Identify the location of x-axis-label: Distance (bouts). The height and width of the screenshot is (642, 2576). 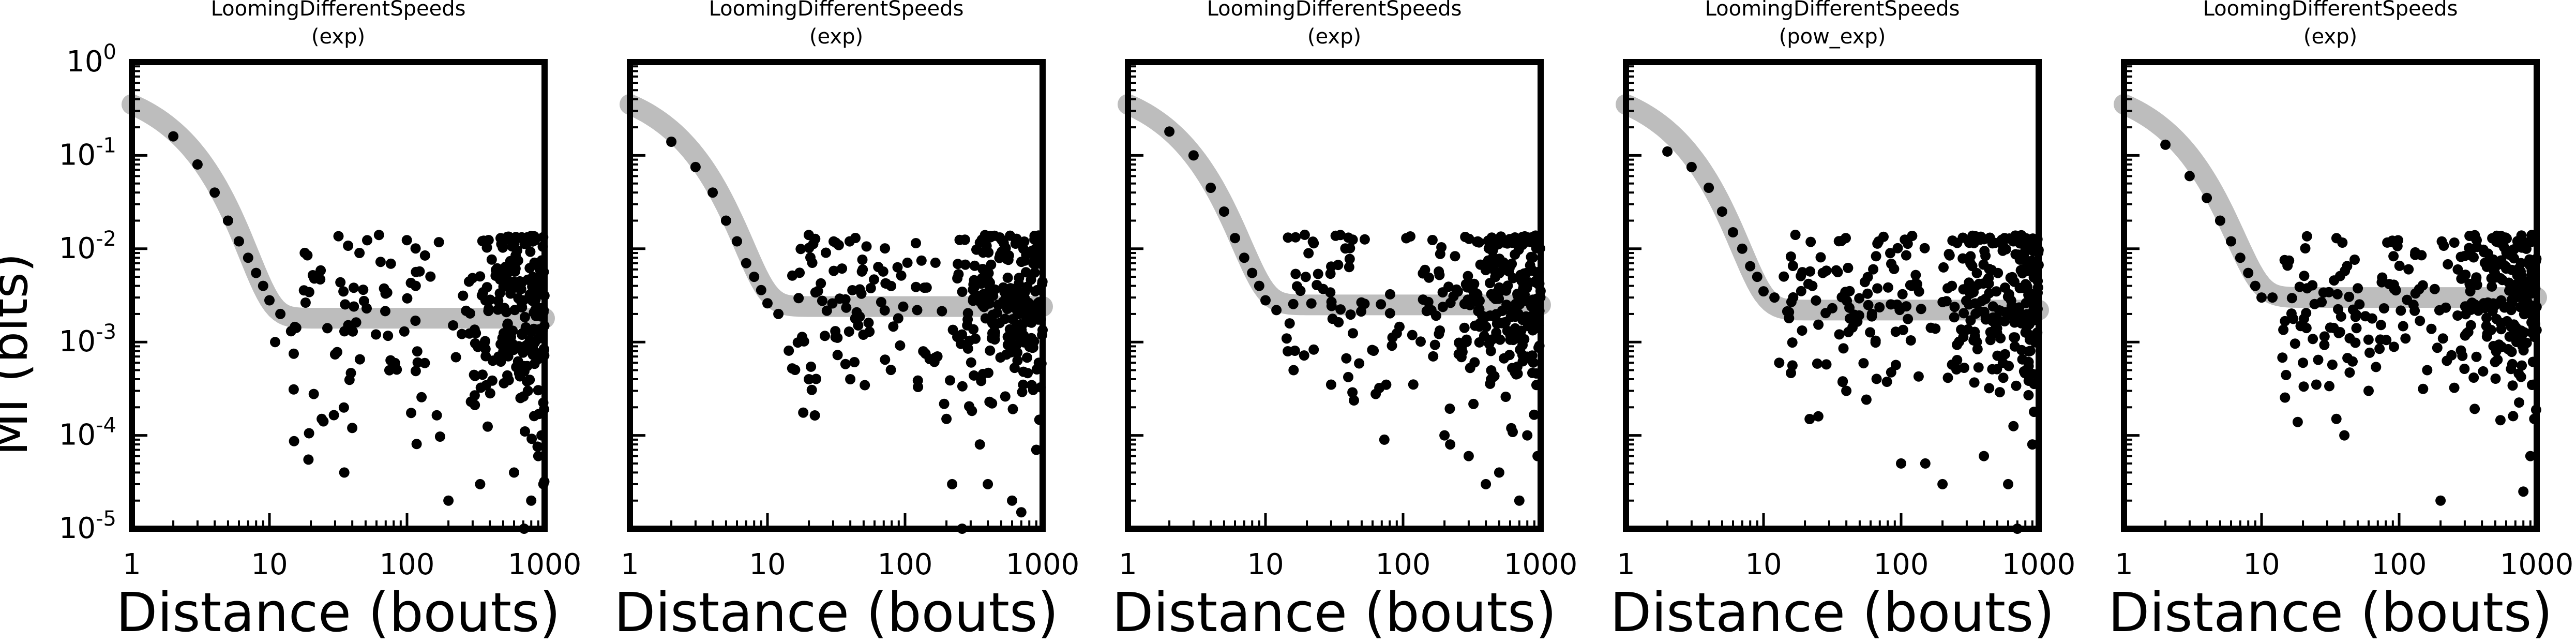
(836, 611).